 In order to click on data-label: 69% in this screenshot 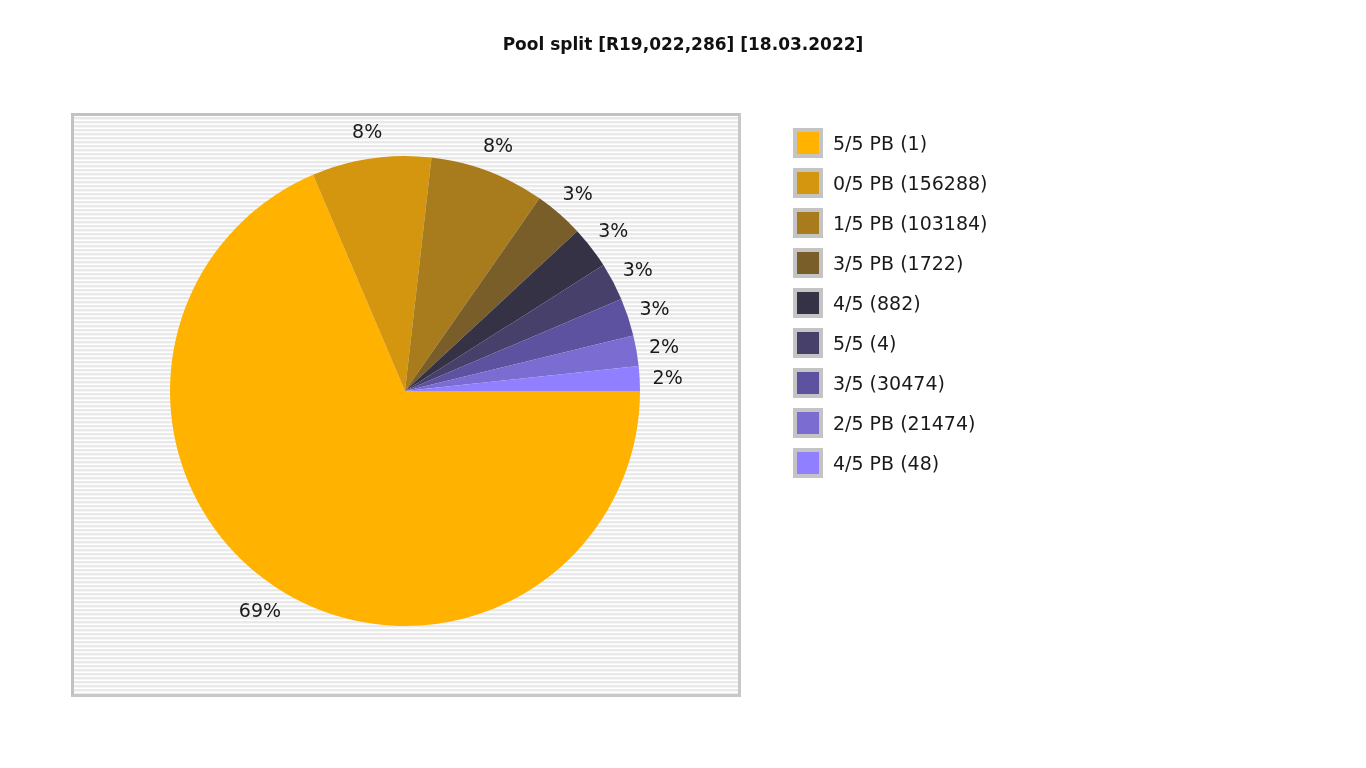, I will do `click(260, 610)`.